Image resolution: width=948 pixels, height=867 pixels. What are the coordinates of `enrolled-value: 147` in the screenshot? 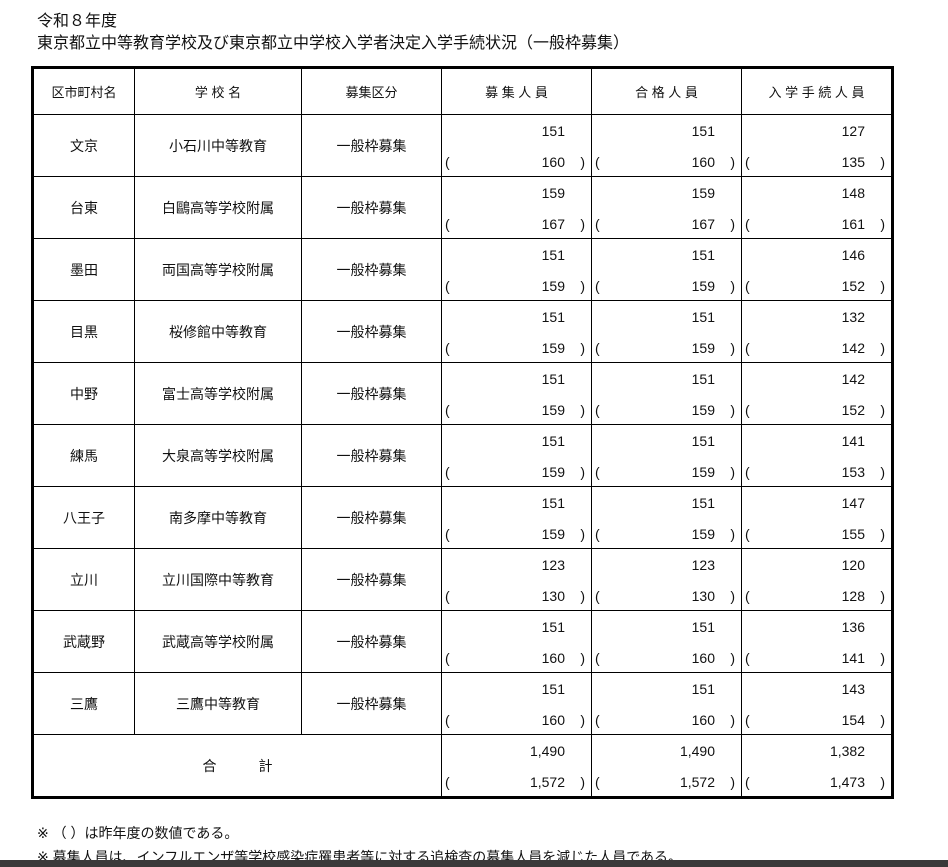 It's located at (853, 503).